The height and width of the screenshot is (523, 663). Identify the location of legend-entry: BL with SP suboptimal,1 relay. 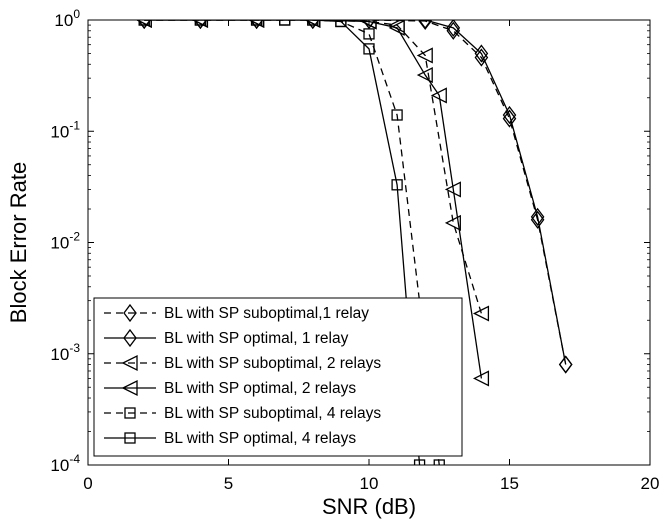
(236, 313).